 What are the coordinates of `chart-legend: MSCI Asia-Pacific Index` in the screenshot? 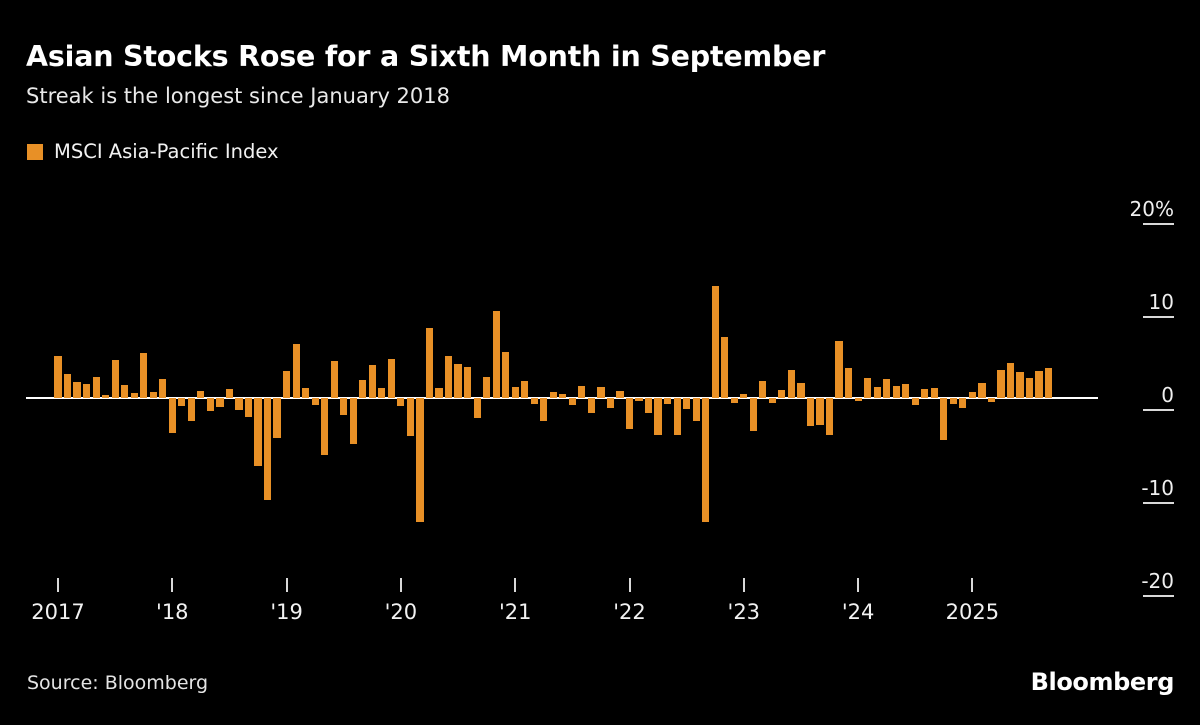 It's located at (153, 151).